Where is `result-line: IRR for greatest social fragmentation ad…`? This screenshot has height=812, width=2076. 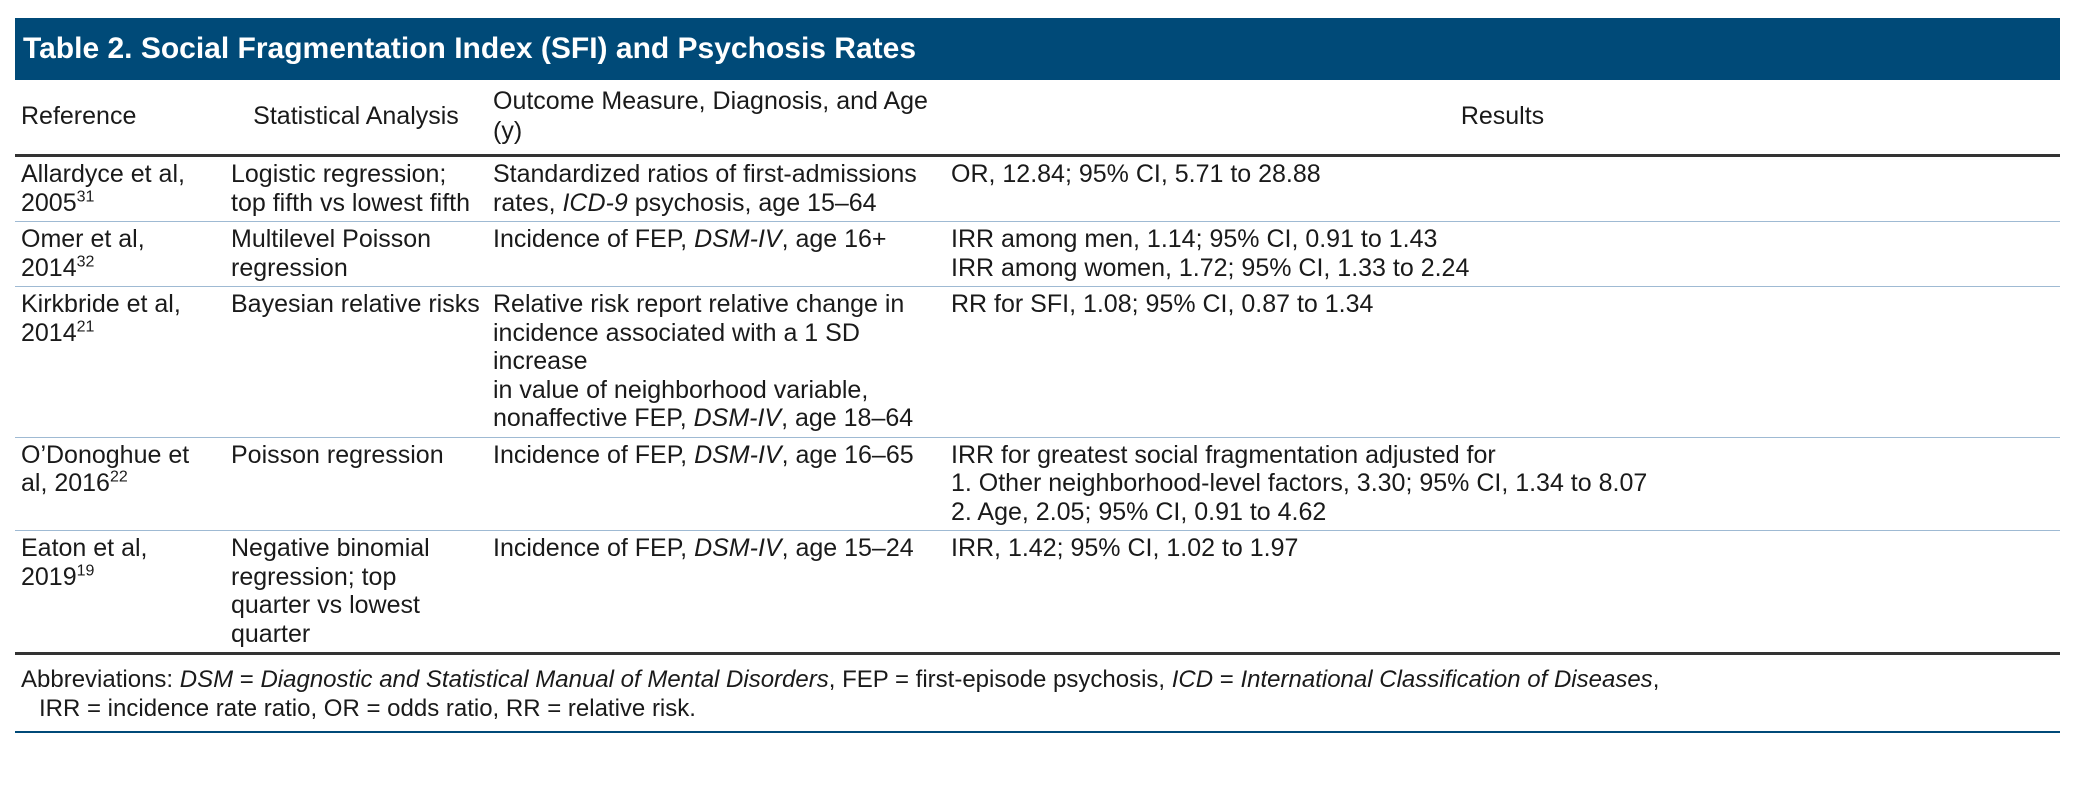
result-line: IRR for greatest social fragmentation ad… is located at coordinates (1223, 454).